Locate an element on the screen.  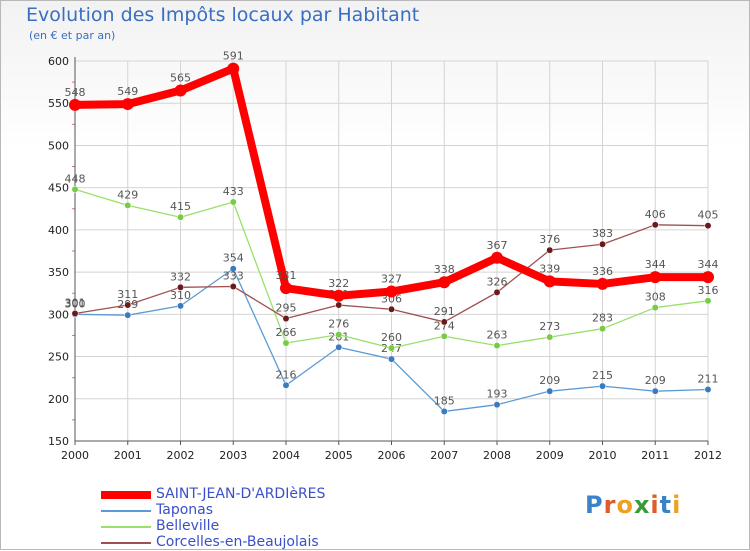
x-tick-label-2002: 2002 is located at coordinates (181, 455).